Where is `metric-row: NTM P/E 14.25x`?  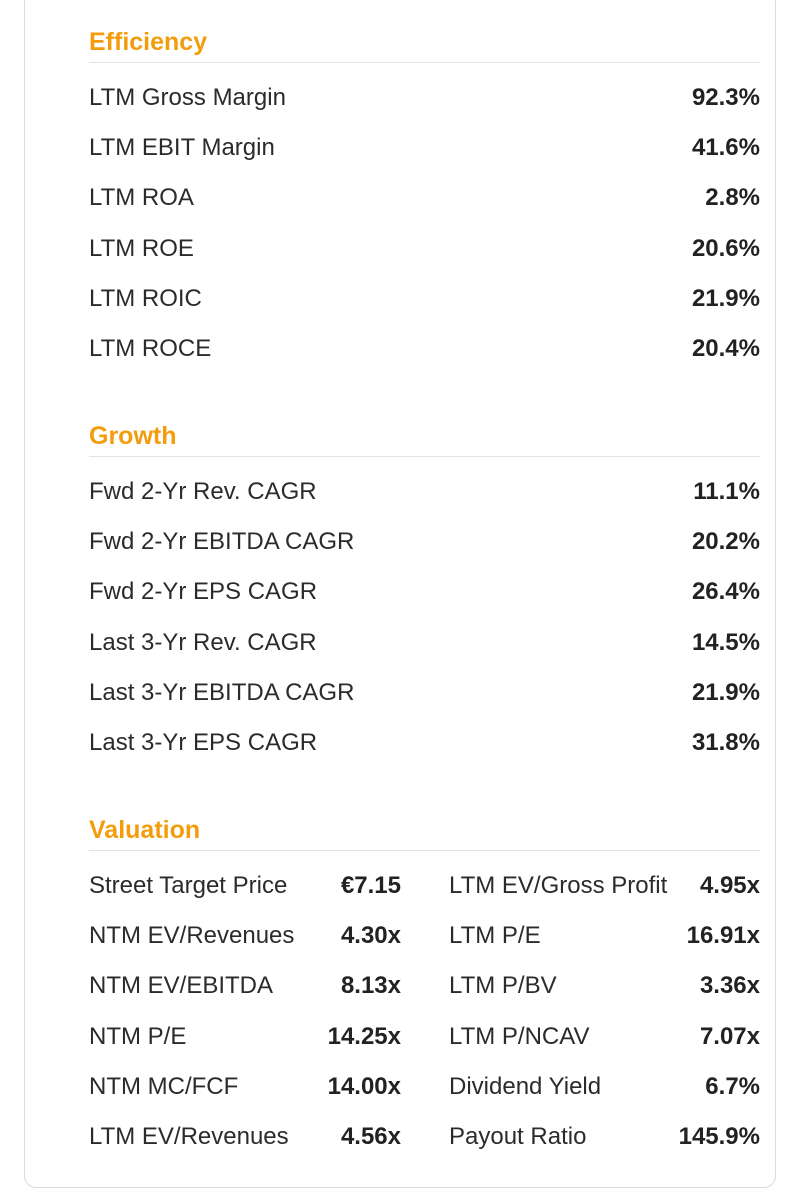 metric-row: NTM P/E 14.25x is located at coordinates (245, 1037).